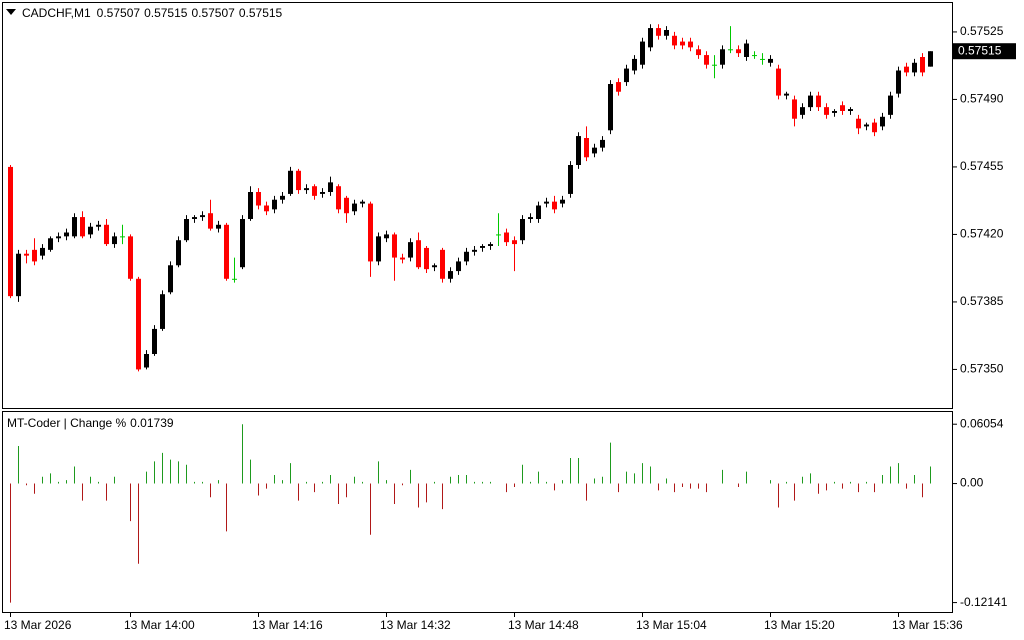 The image size is (1024, 640). What do you see at coordinates (982, 31) in the screenshot?
I see `y-tick-label: 0.57525` at bounding box center [982, 31].